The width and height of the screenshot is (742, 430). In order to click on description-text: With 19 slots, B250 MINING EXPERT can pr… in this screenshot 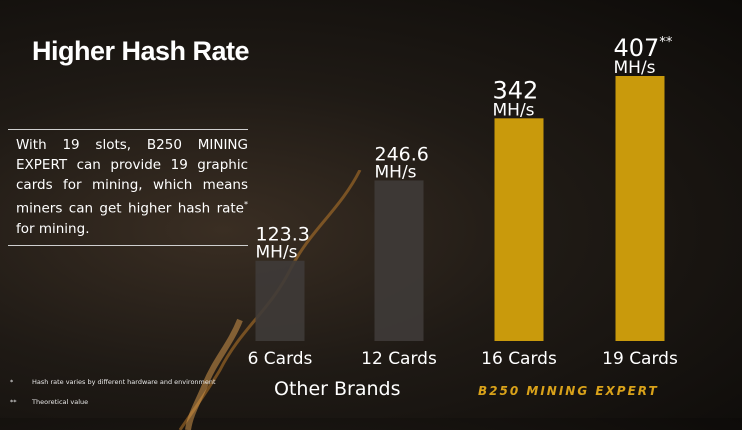, I will do `click(132, 187)`.